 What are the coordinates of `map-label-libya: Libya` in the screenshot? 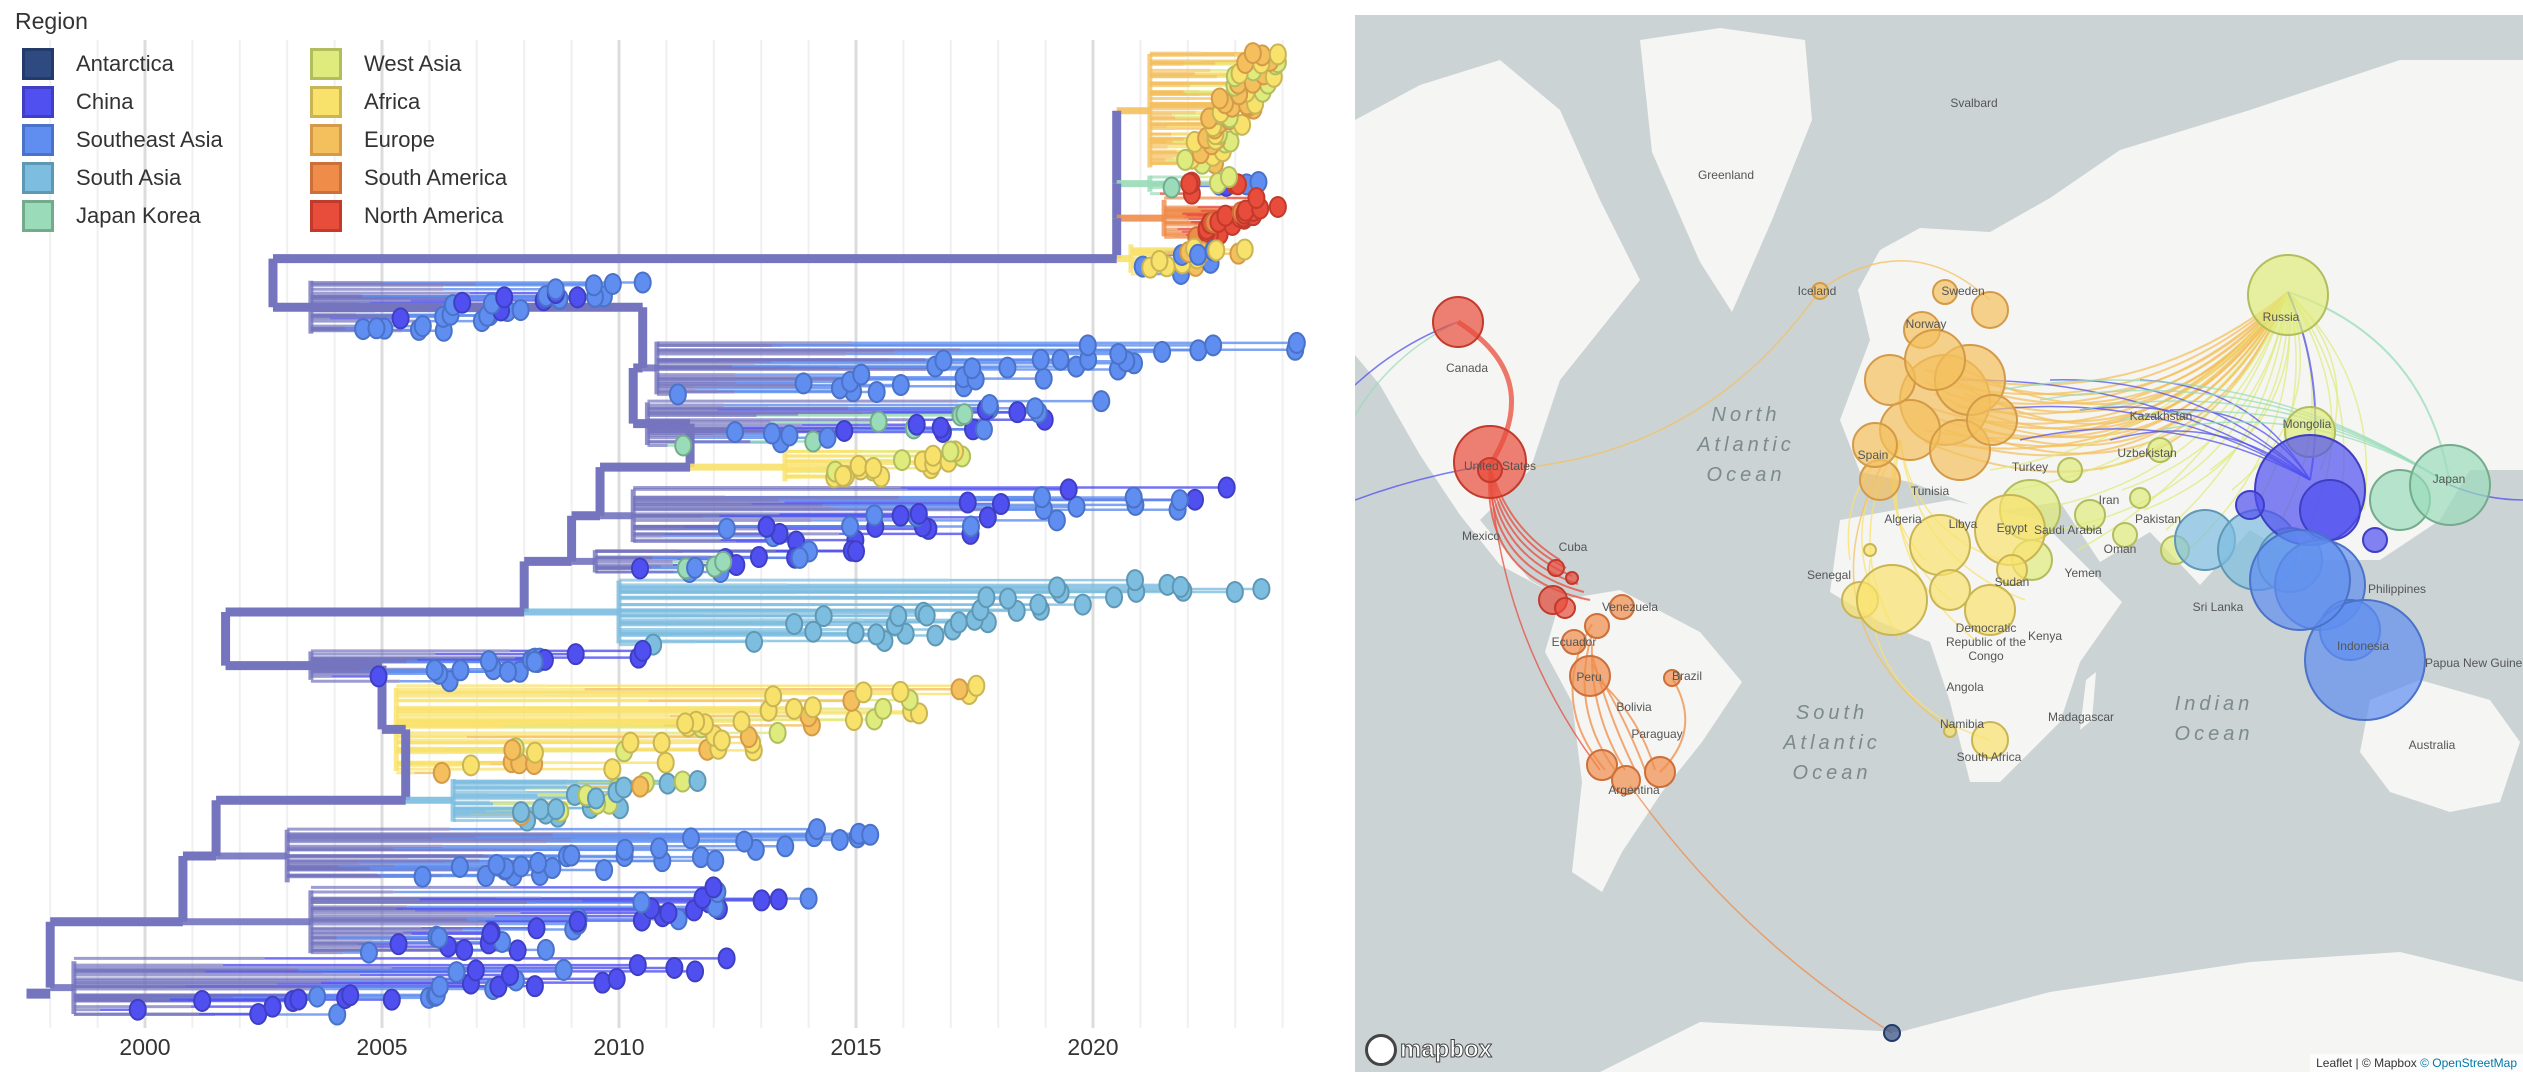 It's located at (1963, 524).